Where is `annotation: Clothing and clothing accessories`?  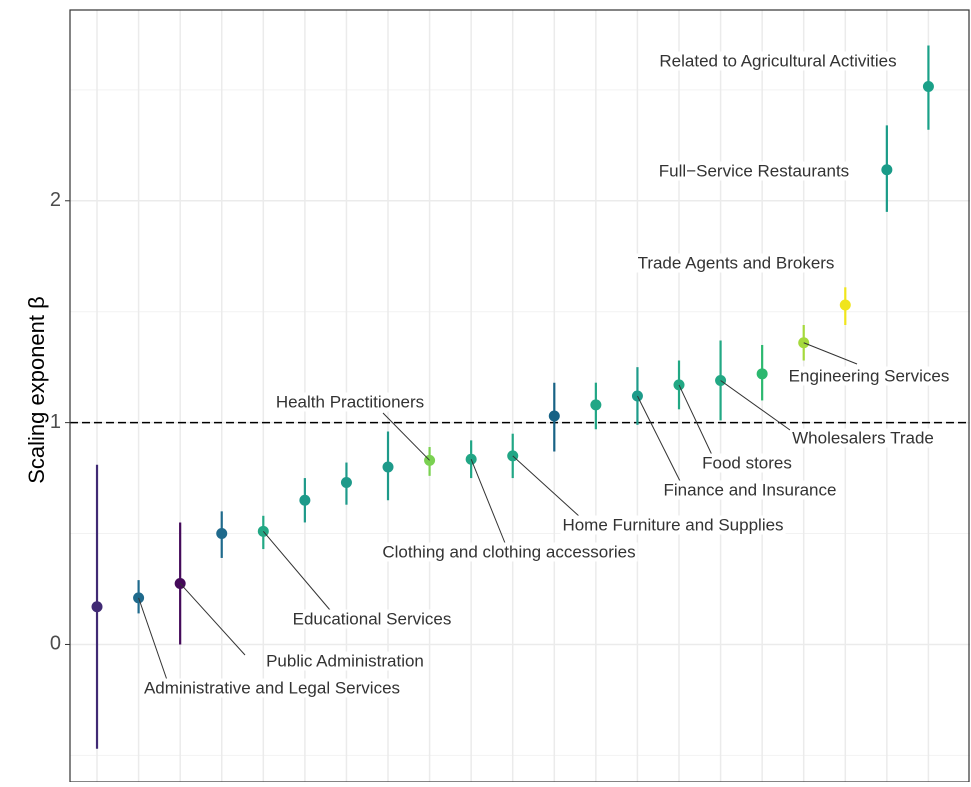 annotation: Clothing and clothing accessories is located at coordinates (508, 551).